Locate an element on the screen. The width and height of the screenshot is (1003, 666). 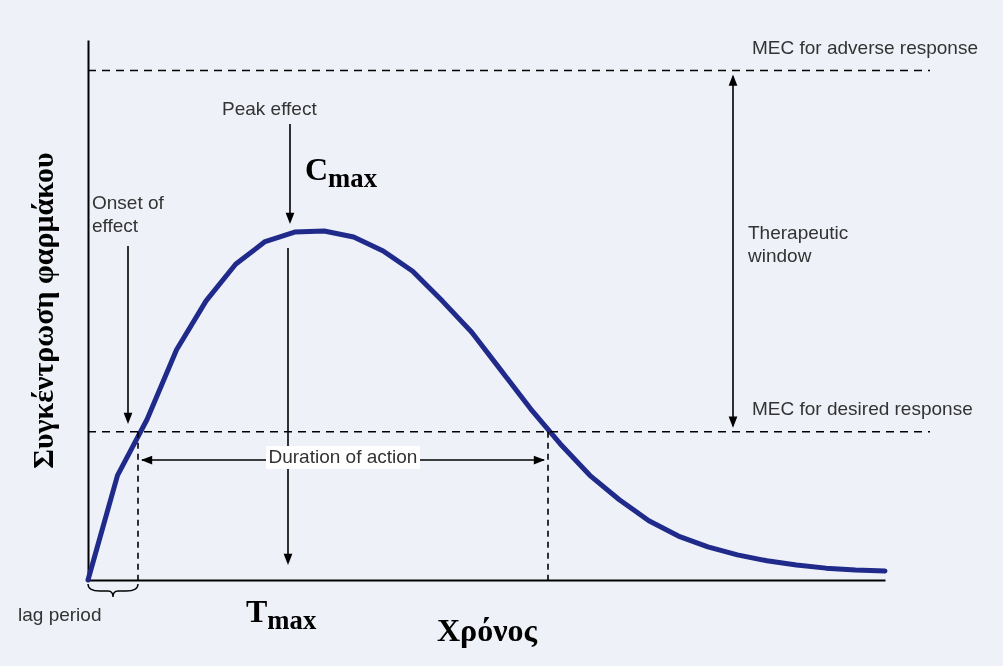
x-axis-title: Χρόνος is located at coordinates (487, 629).